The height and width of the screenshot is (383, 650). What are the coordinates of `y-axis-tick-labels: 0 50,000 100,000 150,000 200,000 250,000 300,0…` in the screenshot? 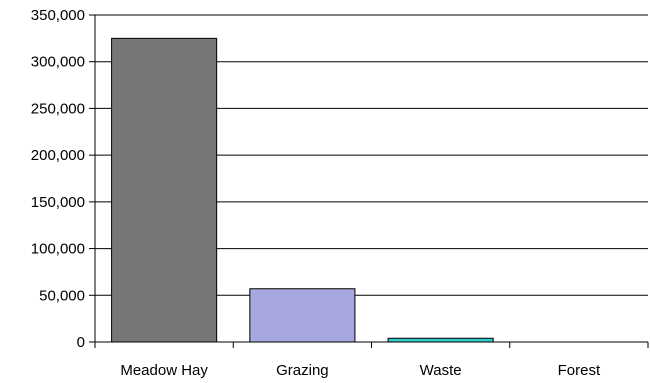 It's located at (58, 179).